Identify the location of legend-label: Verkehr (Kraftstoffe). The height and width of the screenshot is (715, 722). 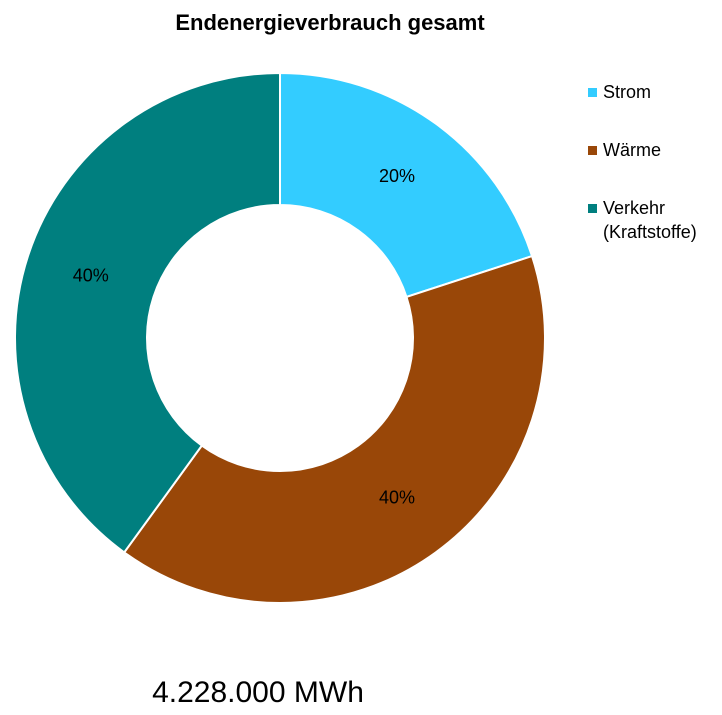
(650, 220).